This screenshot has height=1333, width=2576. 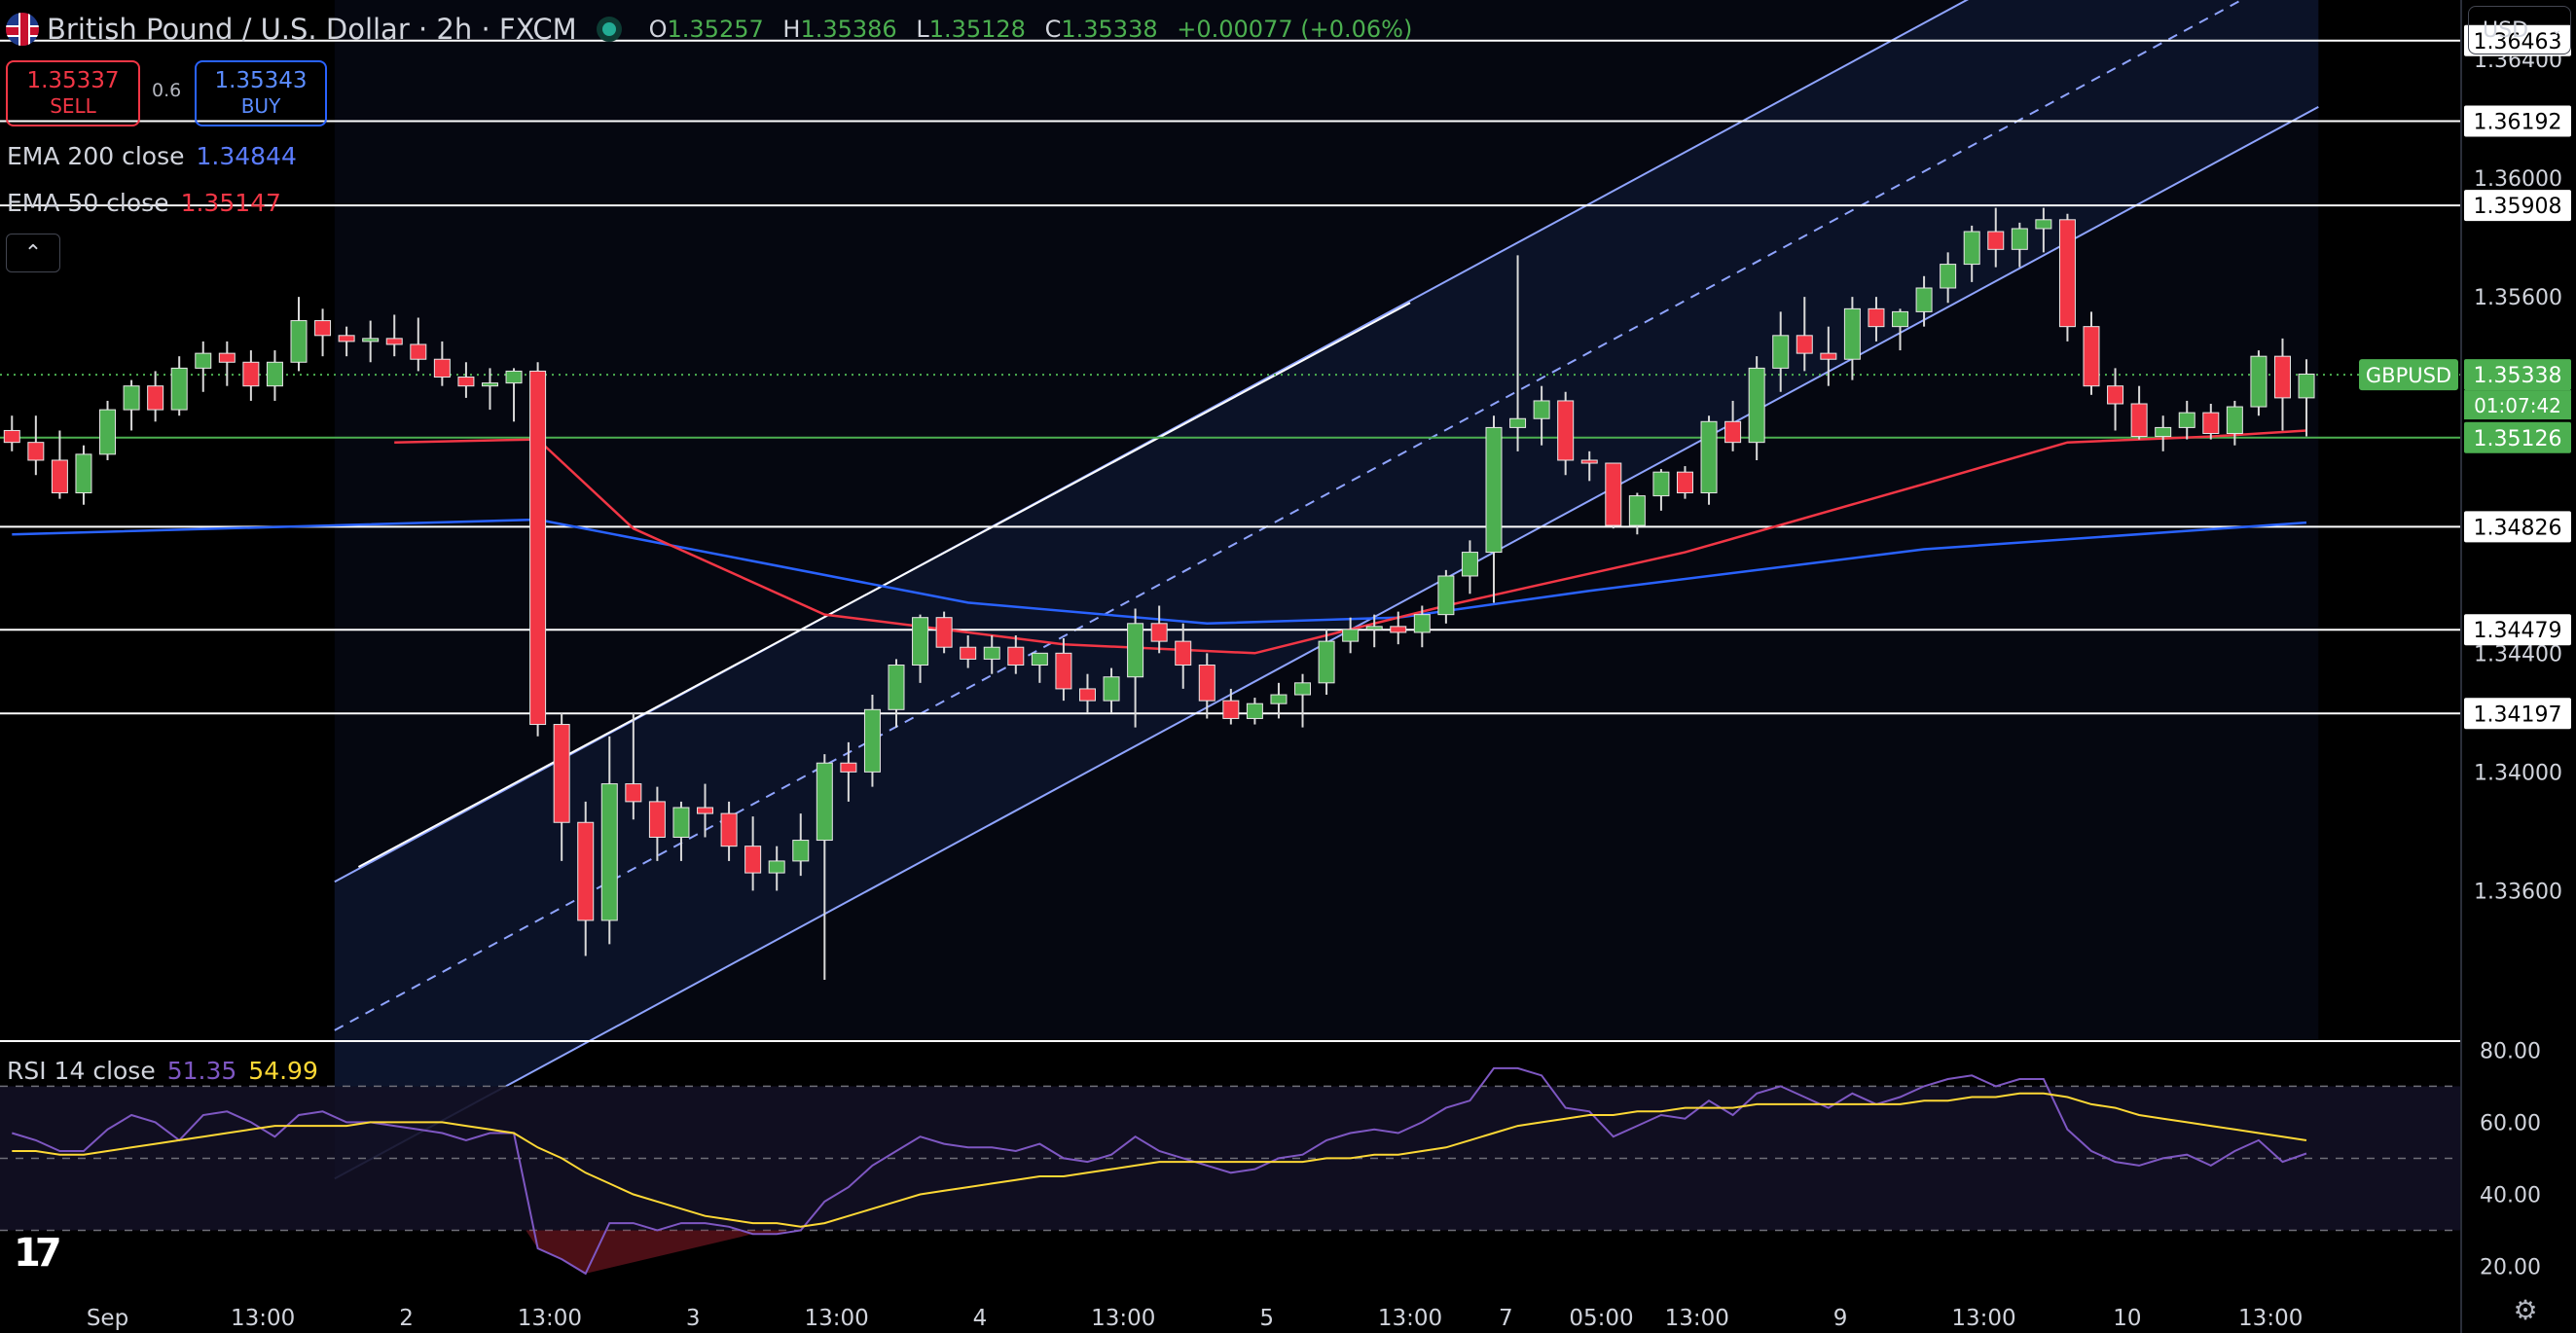 I want to click on open-value: 1.35257, so click(x=715, y=30).